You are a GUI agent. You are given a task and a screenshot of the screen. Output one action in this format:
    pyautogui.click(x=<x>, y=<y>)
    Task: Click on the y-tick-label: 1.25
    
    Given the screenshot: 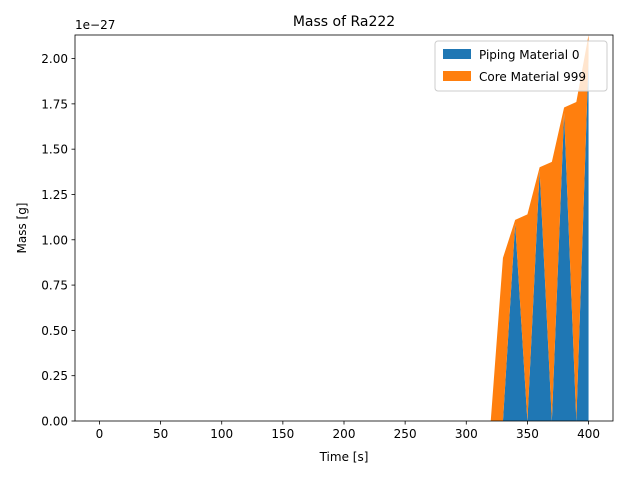 What is the action you would take?
    pyautogui.click(x=54, y=195)
    